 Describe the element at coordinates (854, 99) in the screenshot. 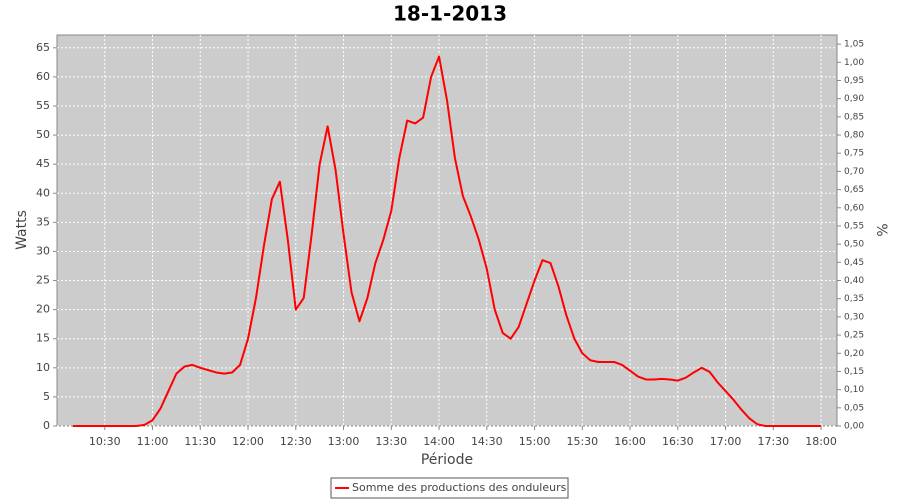

I see `y2-tick-label: 0,90` at that location.